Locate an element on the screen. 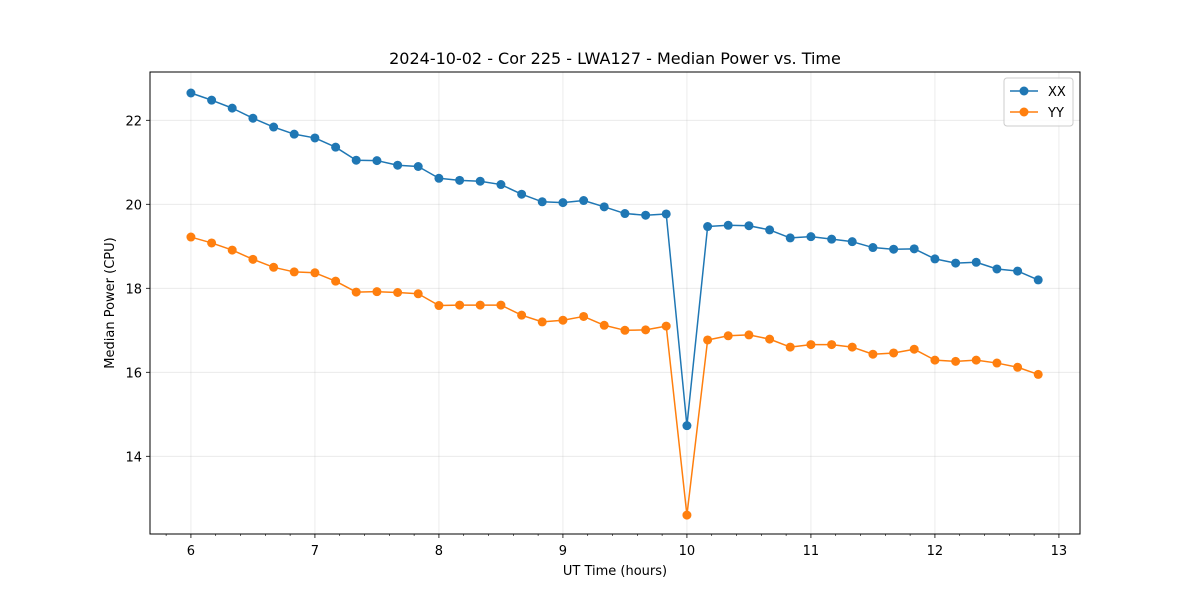 The height and width of the screenshot is (600, 1200). y-tick-label: 16 is located at coordinates (133, 373).